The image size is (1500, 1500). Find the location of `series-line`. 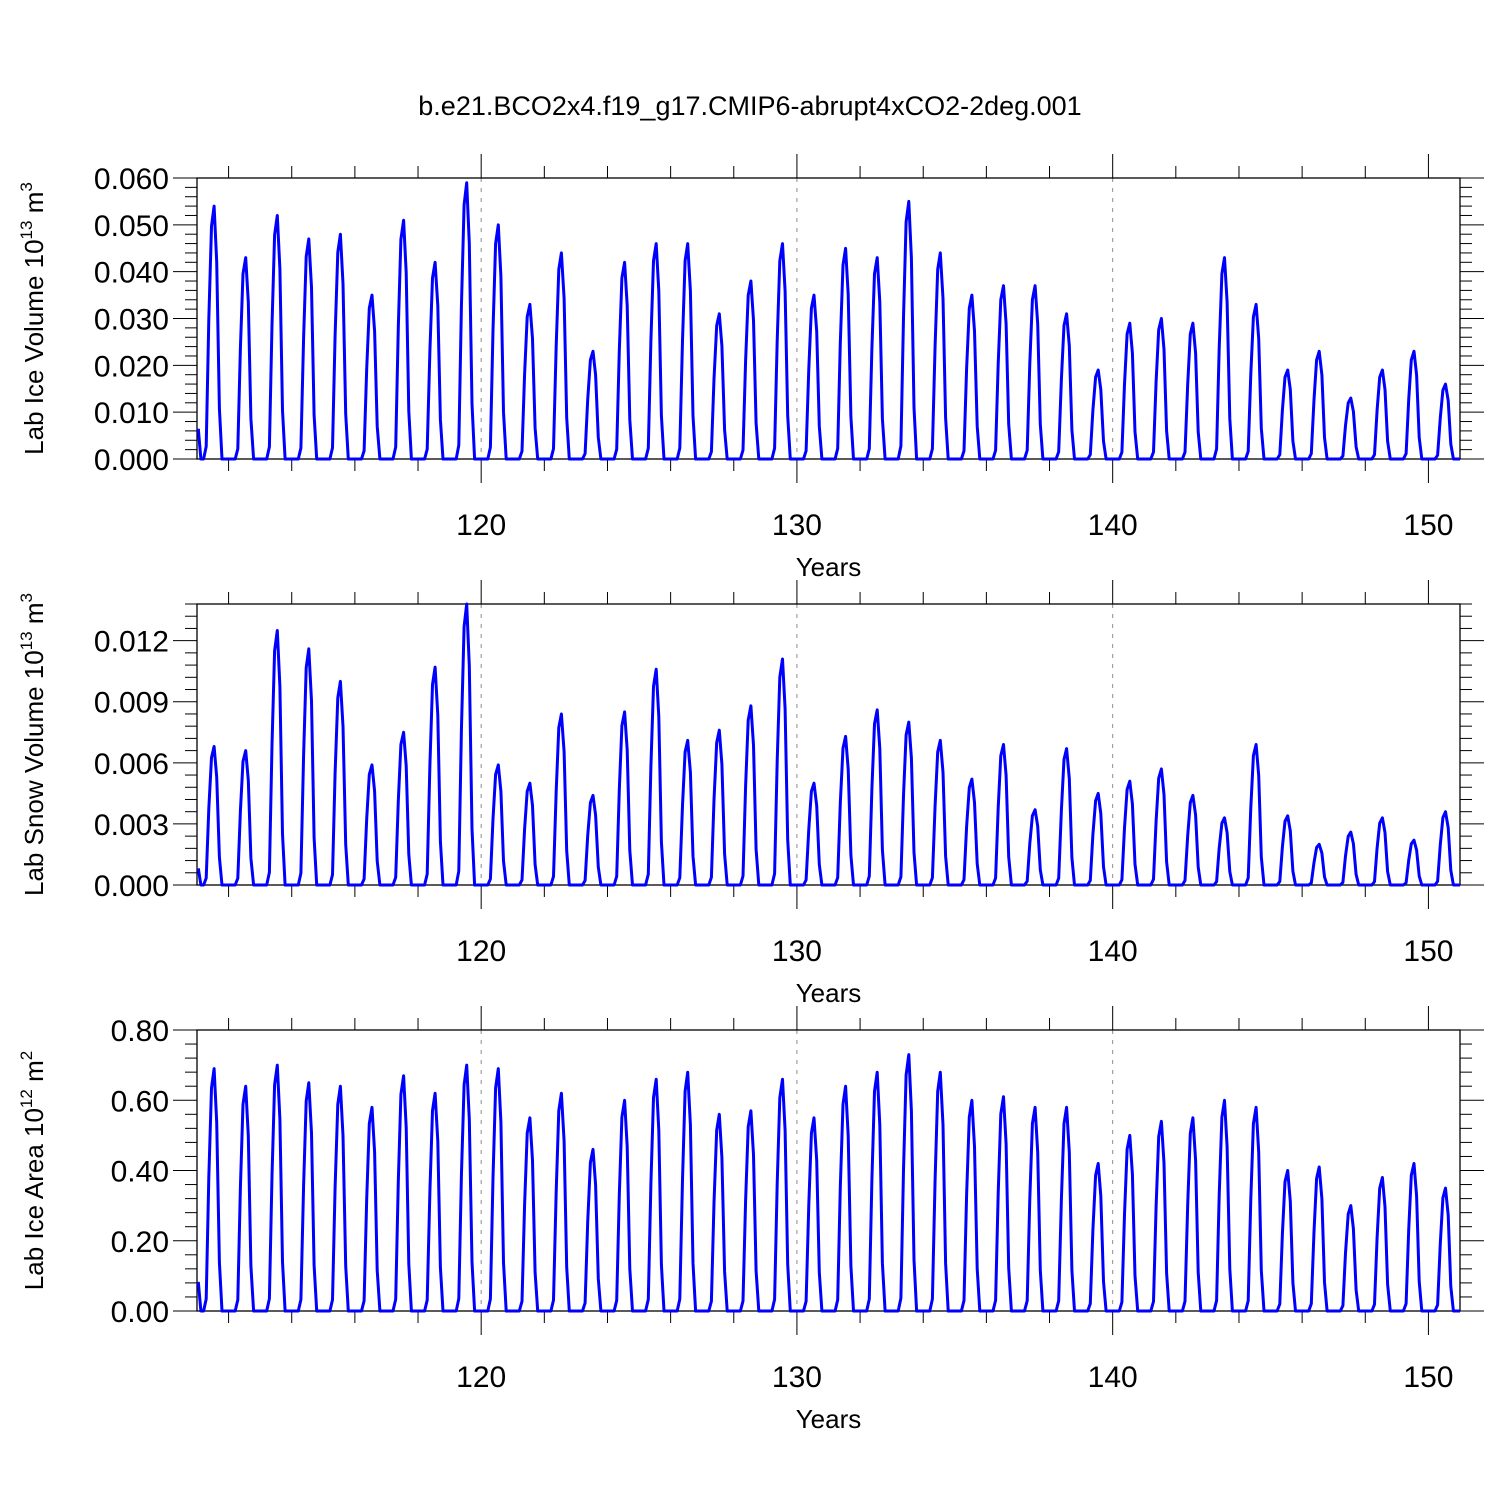

series-line is located at coordinates (828, 1183).